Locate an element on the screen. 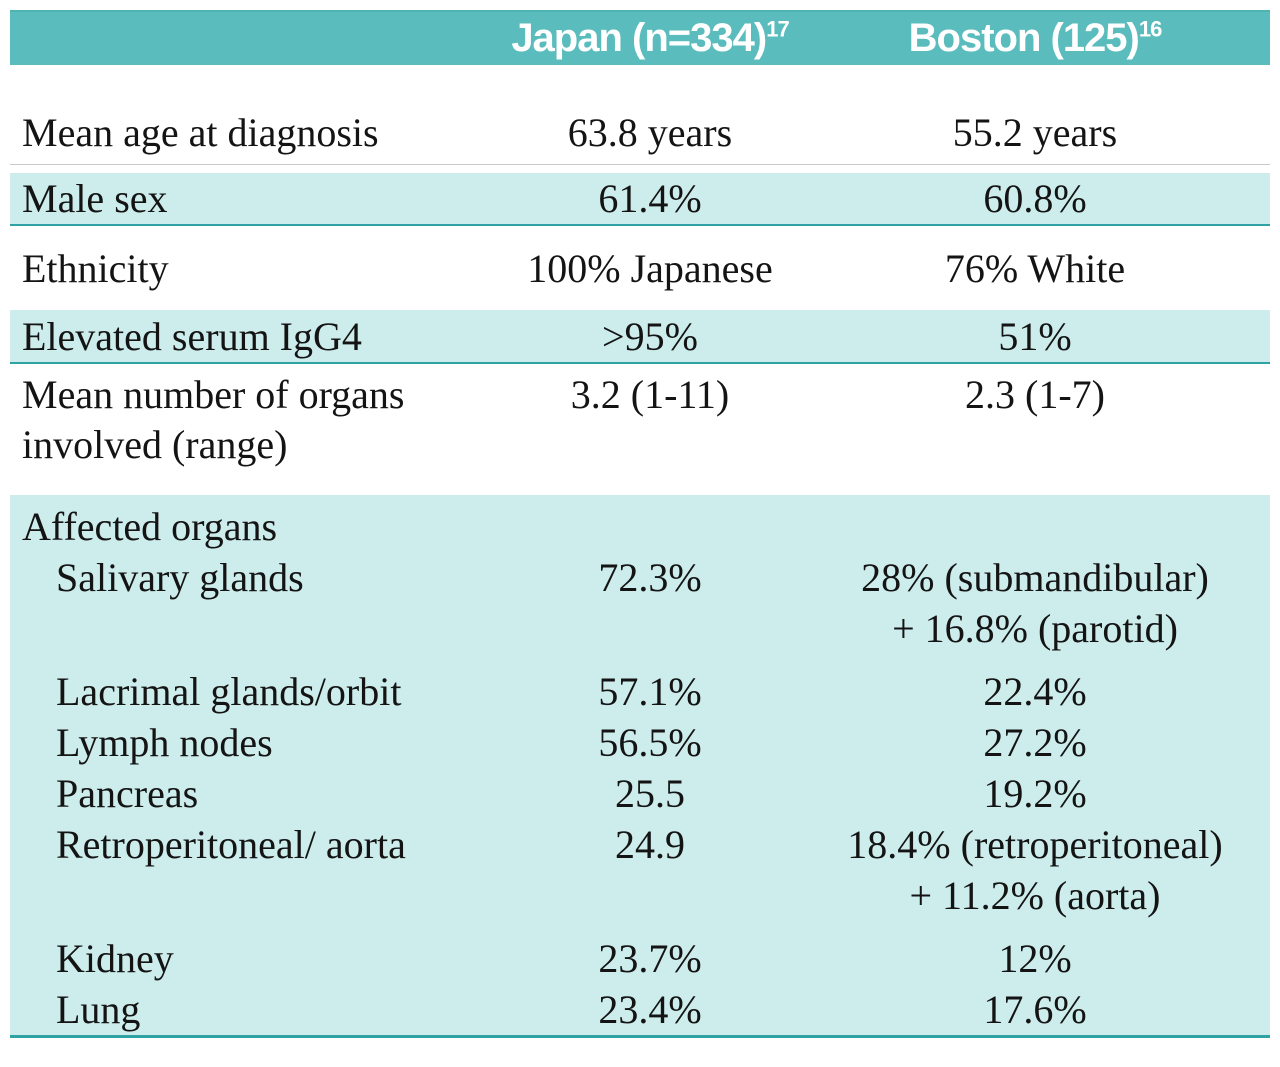  boston-value: 55.2 years is located at coordinates (1035, 132).